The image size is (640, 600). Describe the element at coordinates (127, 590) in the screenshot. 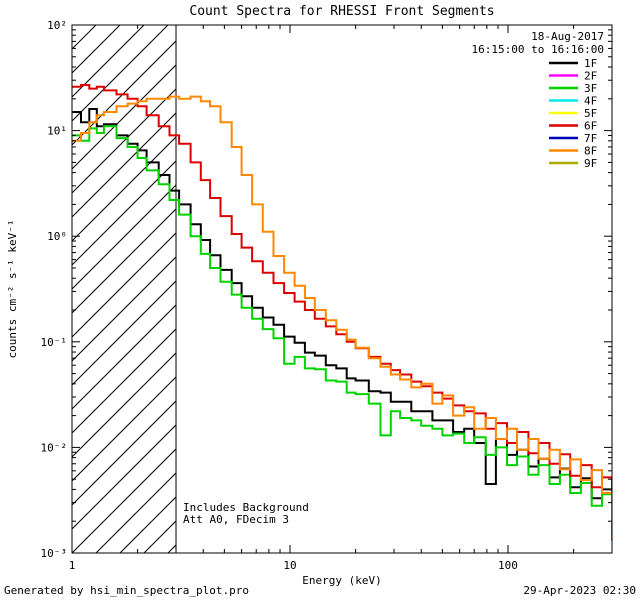

I see `footer-generated-by: Generated by hsi_min_spectra_plot.pro` at that location.